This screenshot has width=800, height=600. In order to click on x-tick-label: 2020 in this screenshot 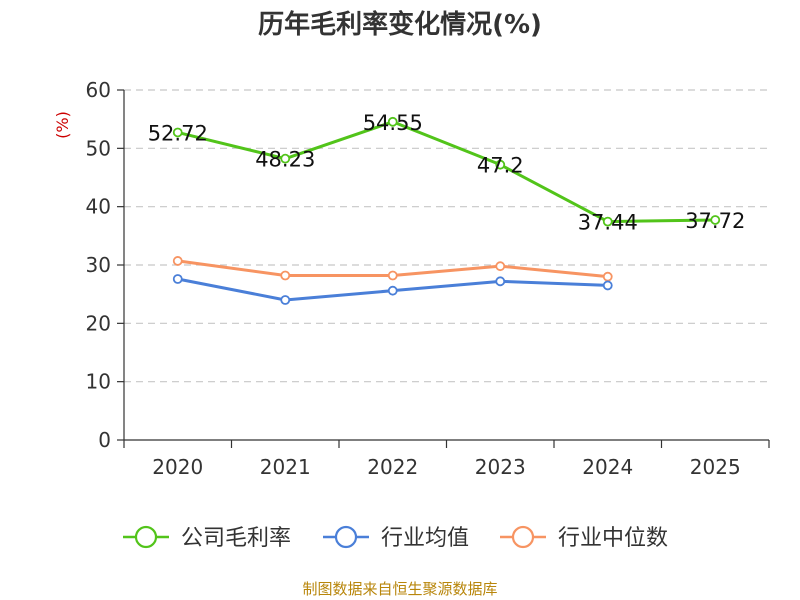, I will do `click(177, 467)`.